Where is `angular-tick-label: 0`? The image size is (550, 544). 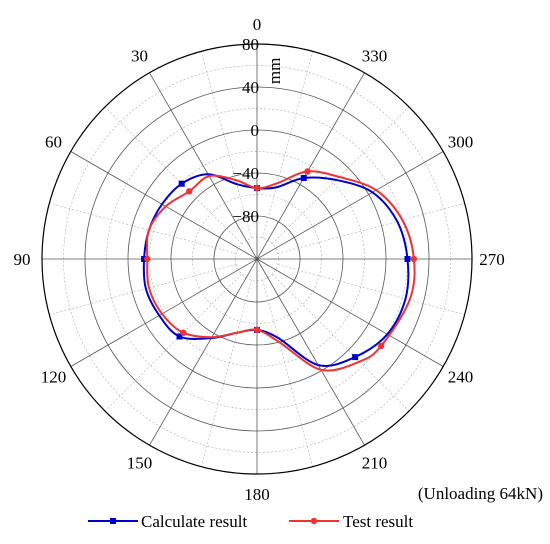
angular-tick-label: 0 is located at coordinates (257, 24).